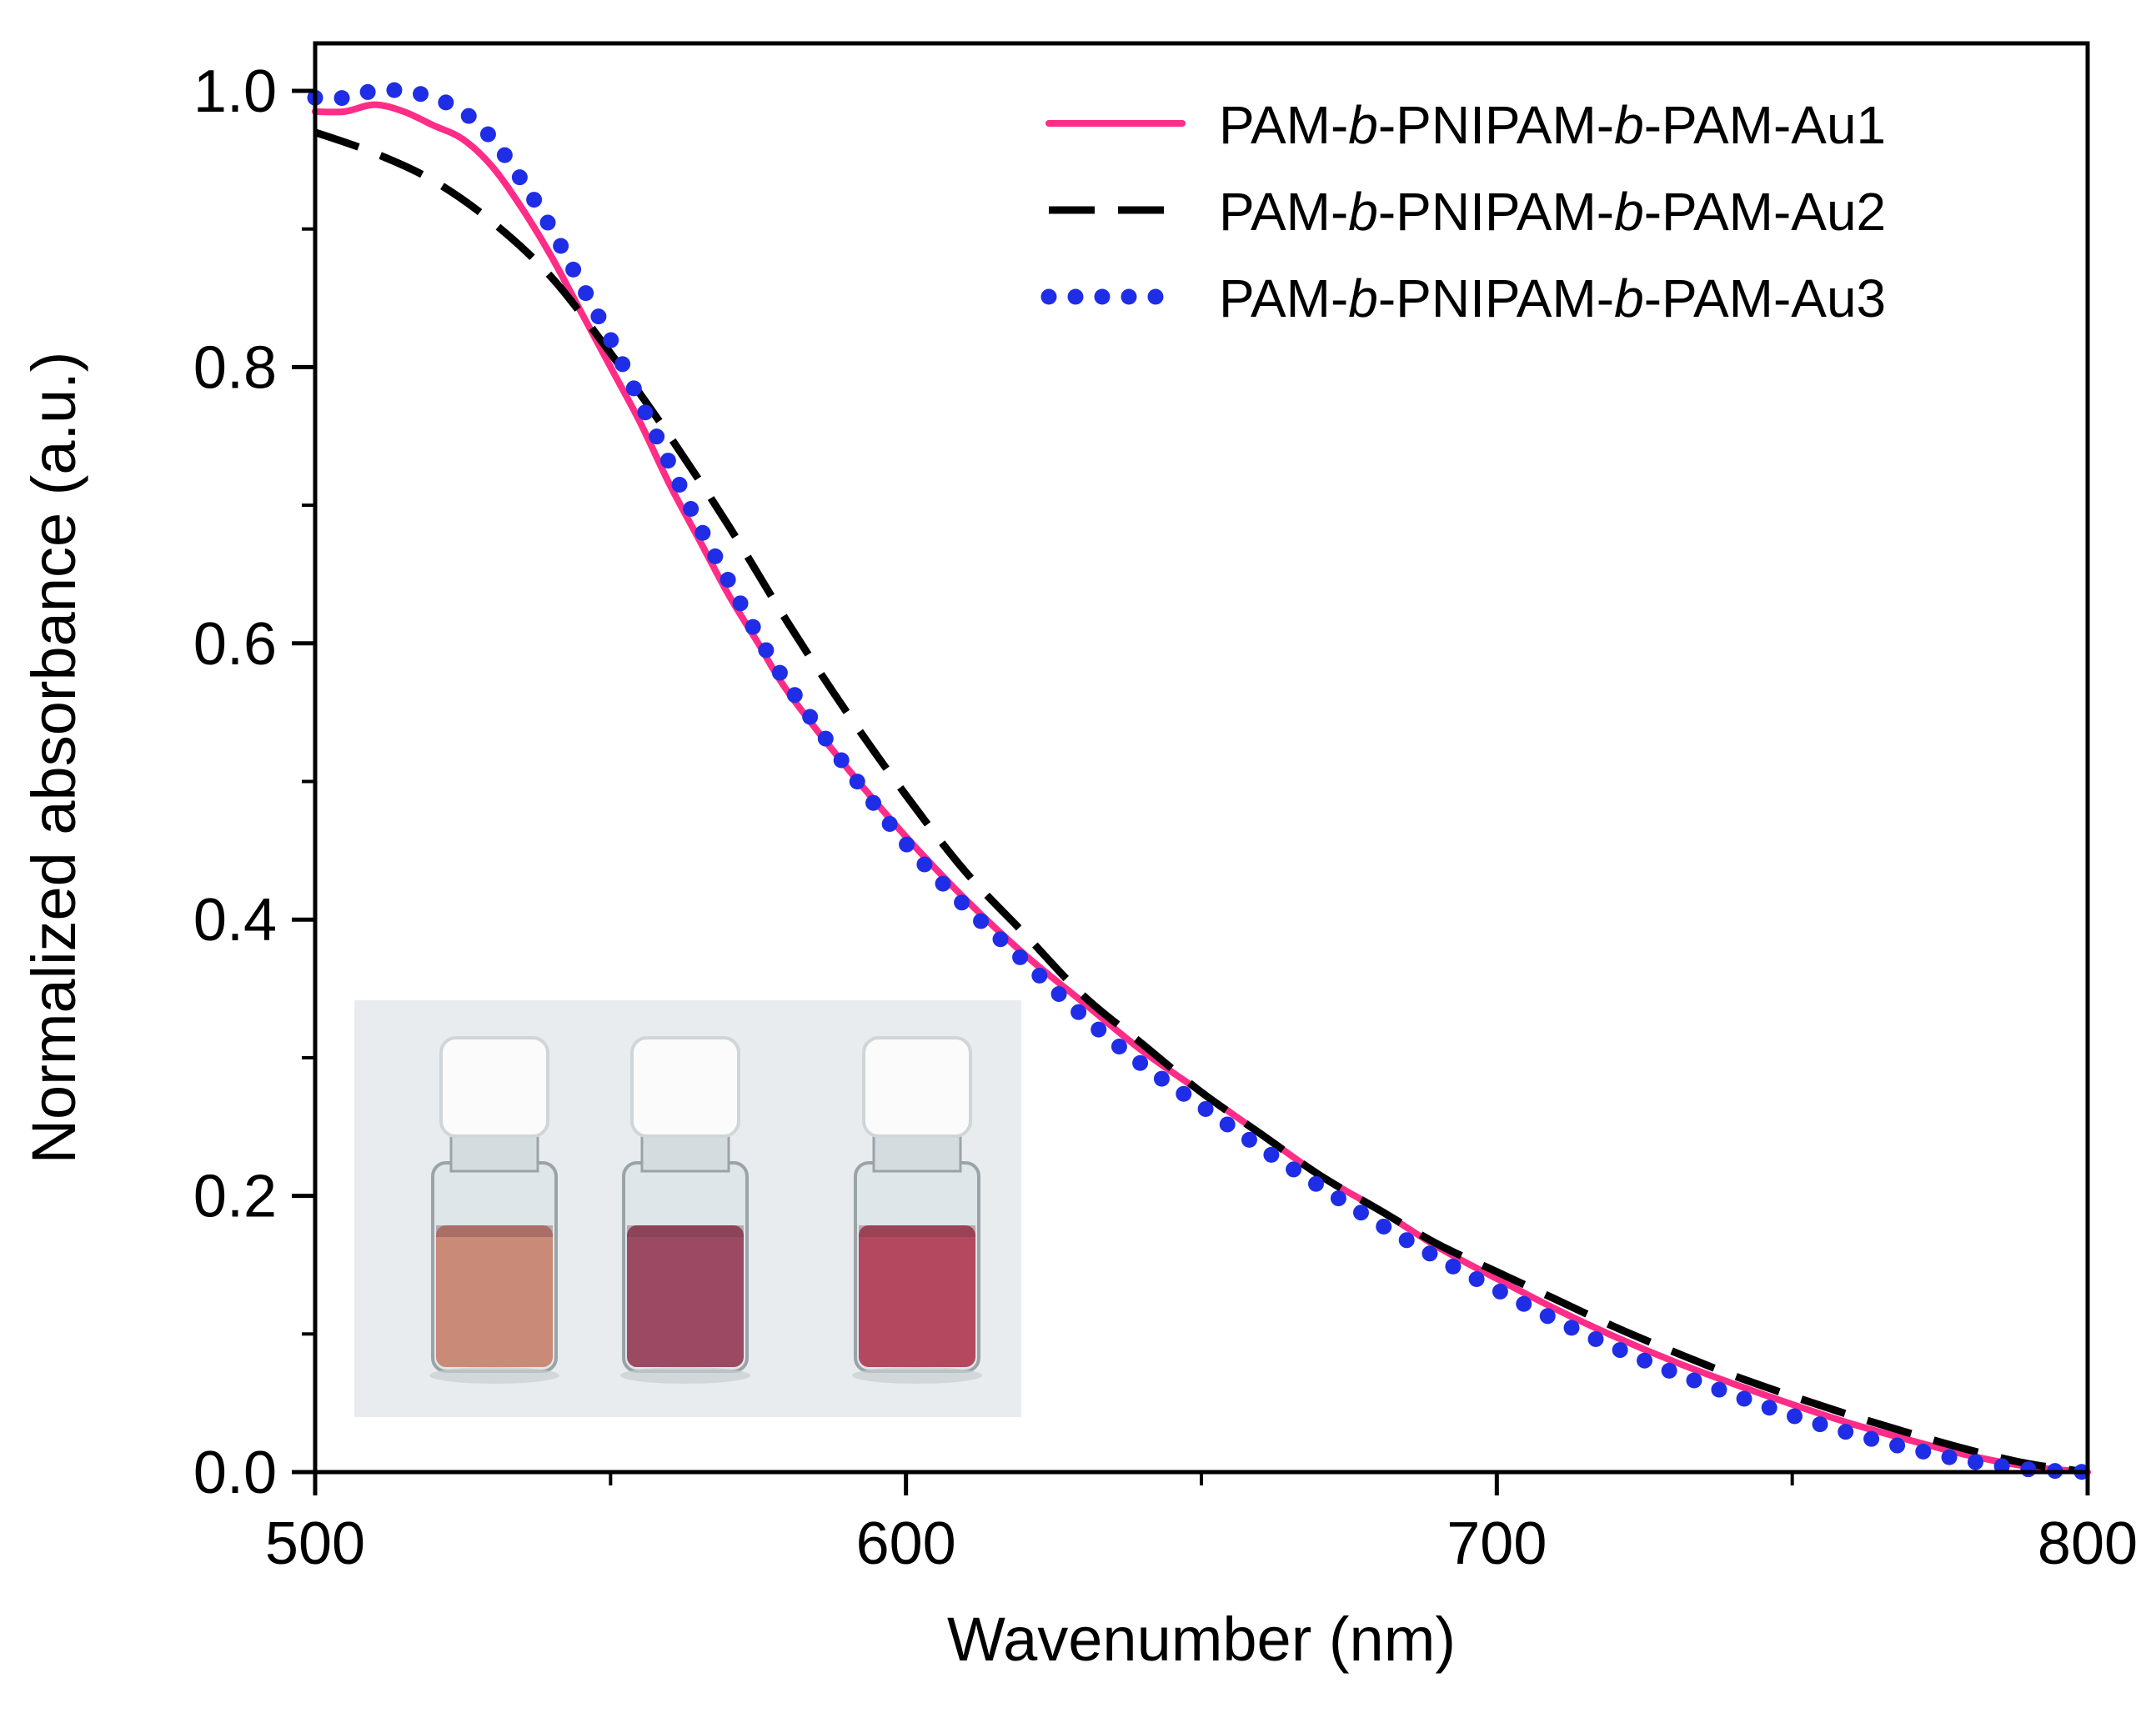  I want to click on inset-photo, so click(687, 1208).